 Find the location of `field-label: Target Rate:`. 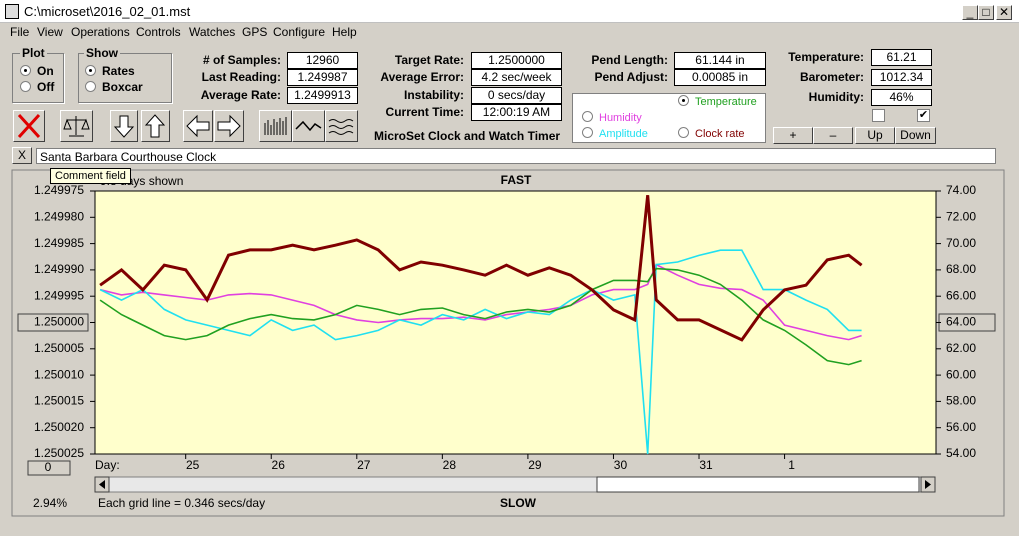

field-label: Target Rate: is located at coordinates (429, 60).